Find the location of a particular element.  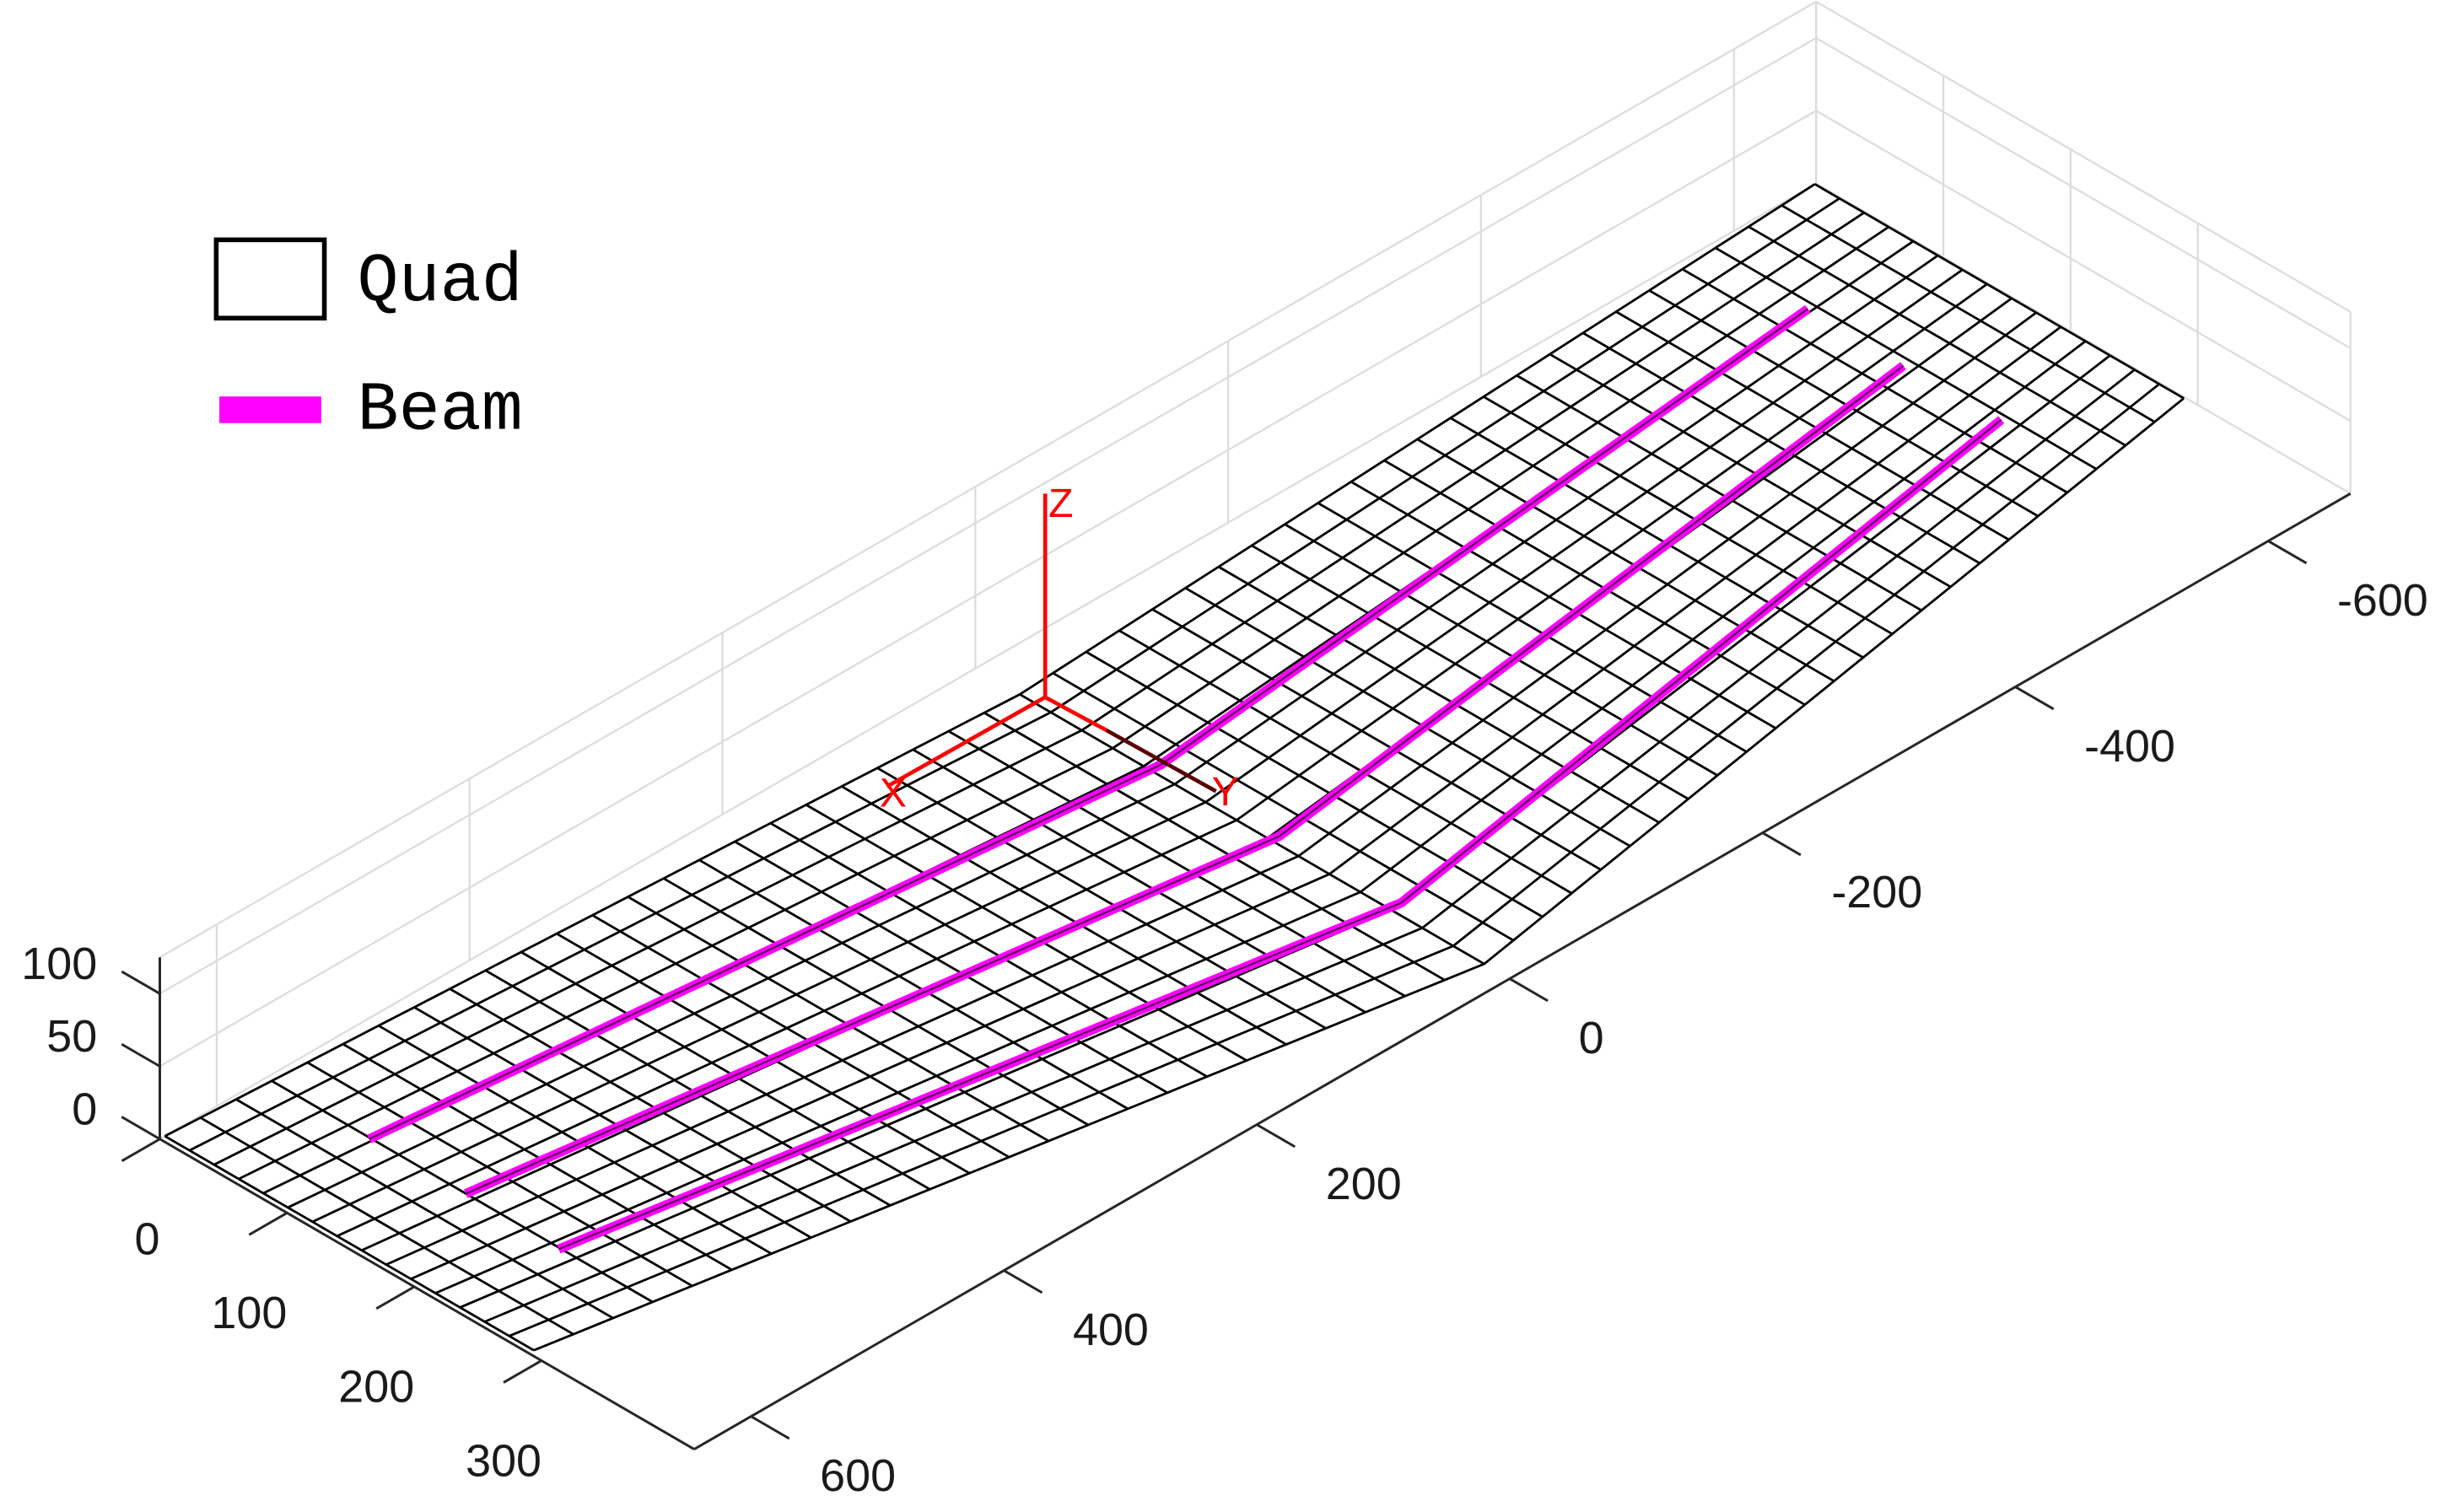

y-tick-label: 600 is located at coordinates (858, 1475).